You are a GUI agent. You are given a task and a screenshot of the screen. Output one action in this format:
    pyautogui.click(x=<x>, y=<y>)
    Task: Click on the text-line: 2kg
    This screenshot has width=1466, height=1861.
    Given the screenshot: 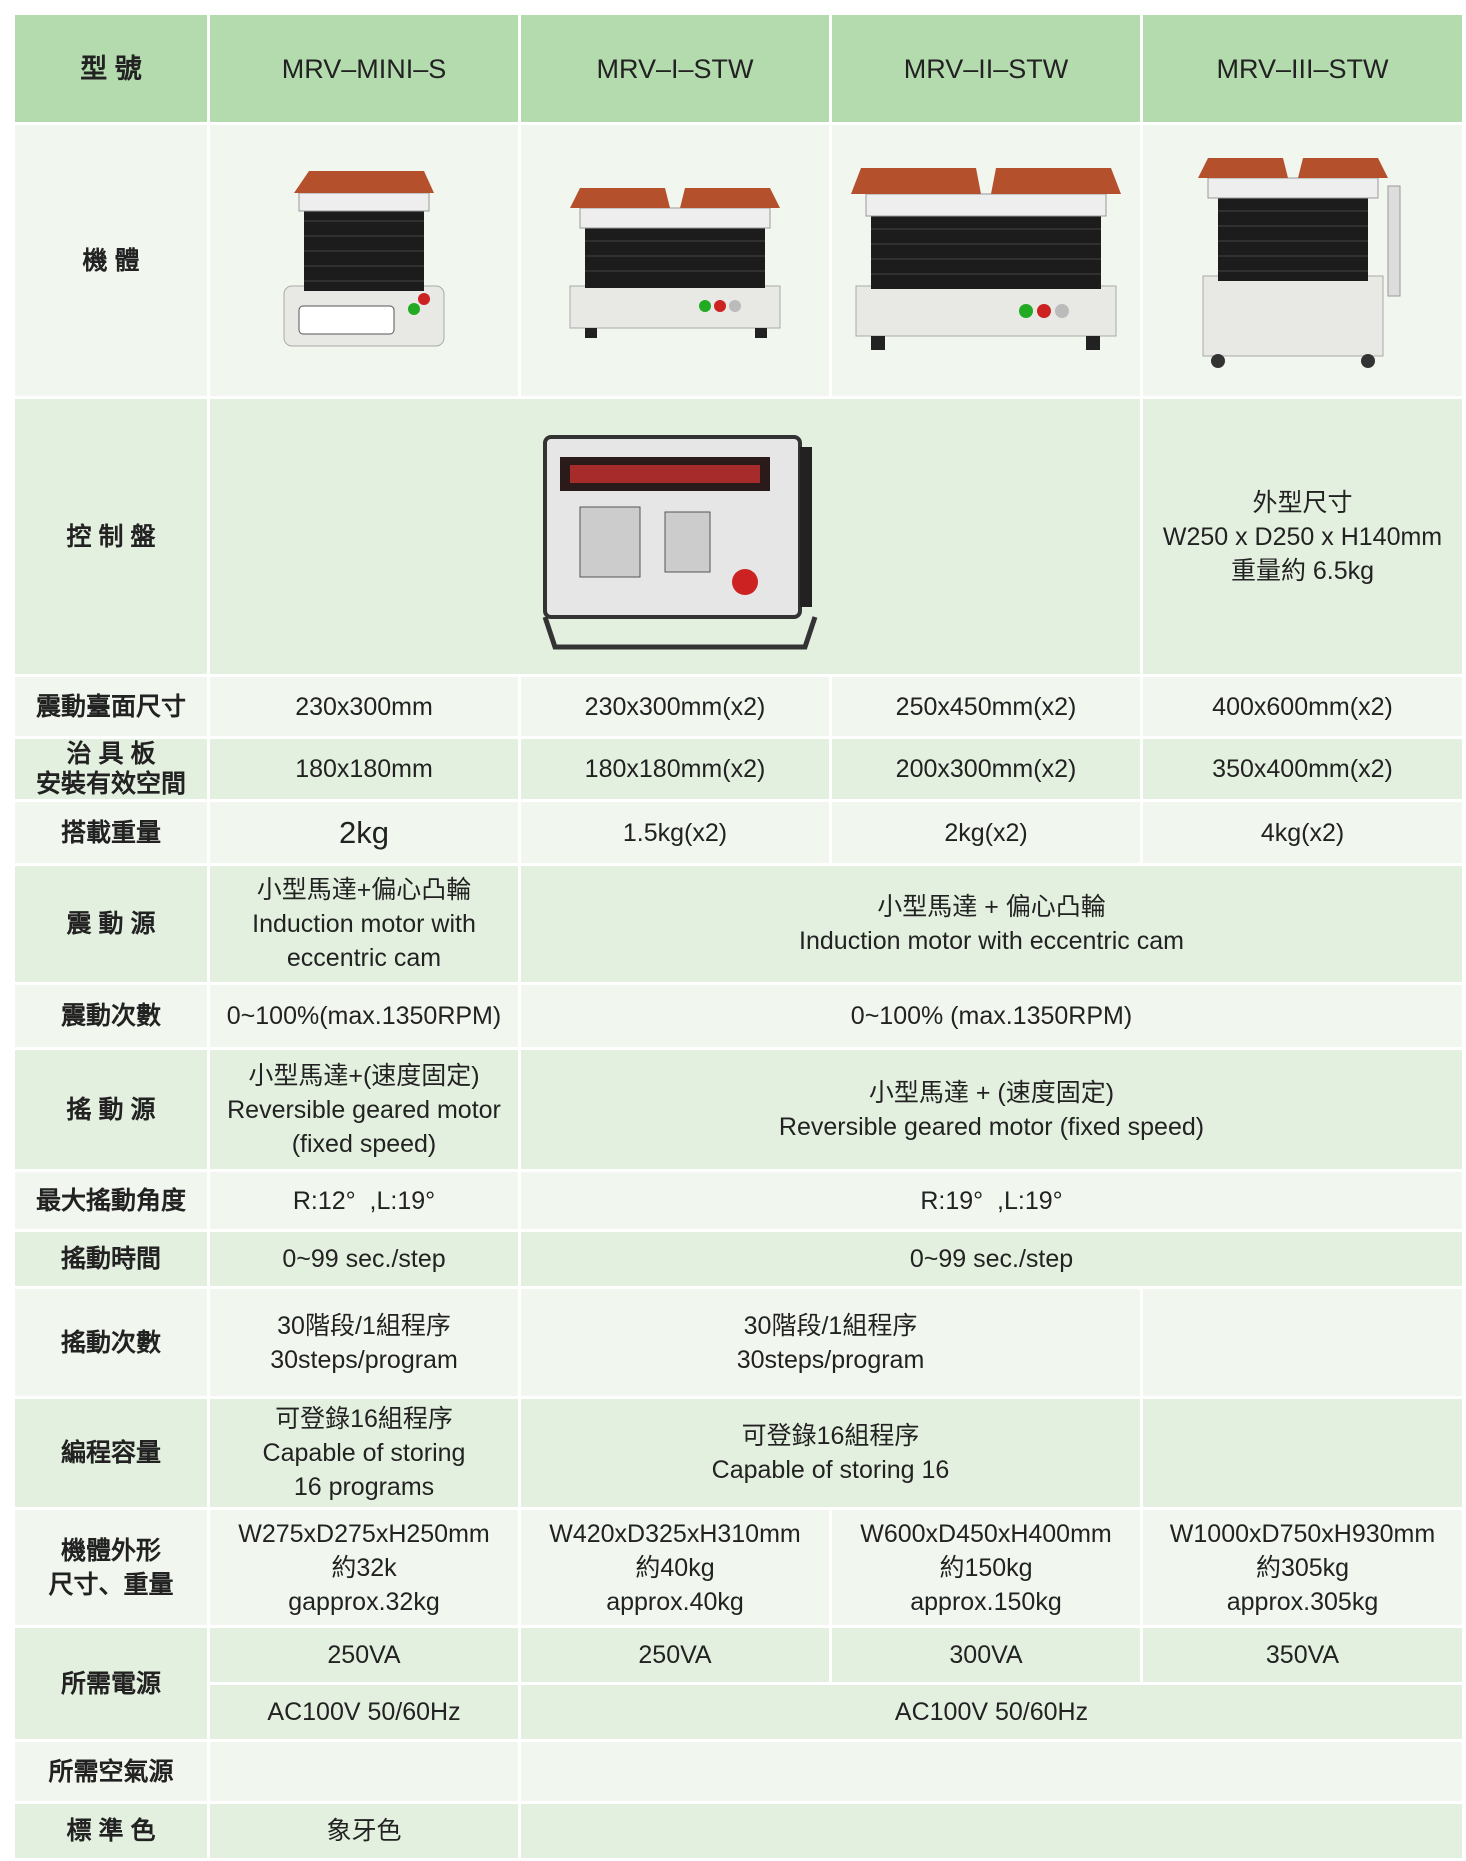 What is the action you would take?
    pyautogui.click(x=364, y=832)
    